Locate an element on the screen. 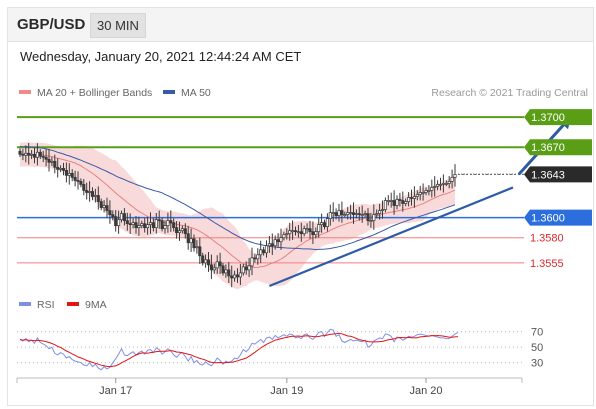 This screenshot has height=409, width=596. current-price-value: 1.3643 is located at coordinates (548, 175).